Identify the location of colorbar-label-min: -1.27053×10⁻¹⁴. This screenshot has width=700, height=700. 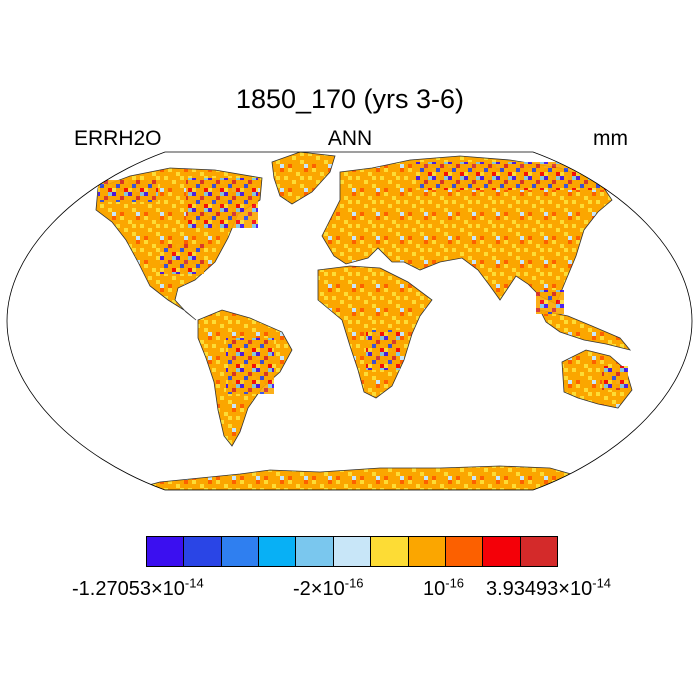
(138, 587).